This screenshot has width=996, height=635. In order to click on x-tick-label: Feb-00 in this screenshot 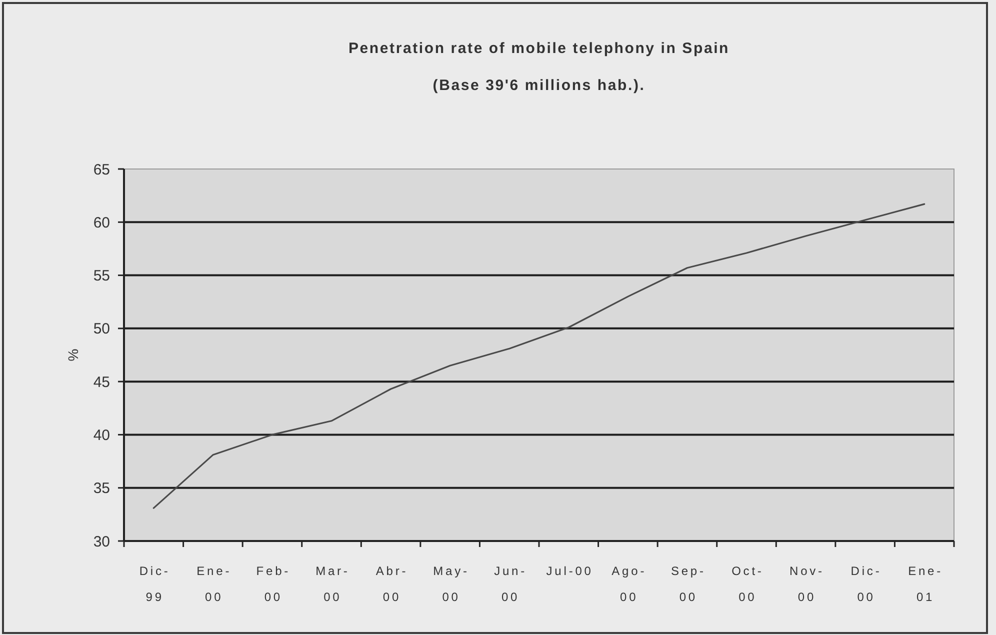, I will do `click(273, 584)`.